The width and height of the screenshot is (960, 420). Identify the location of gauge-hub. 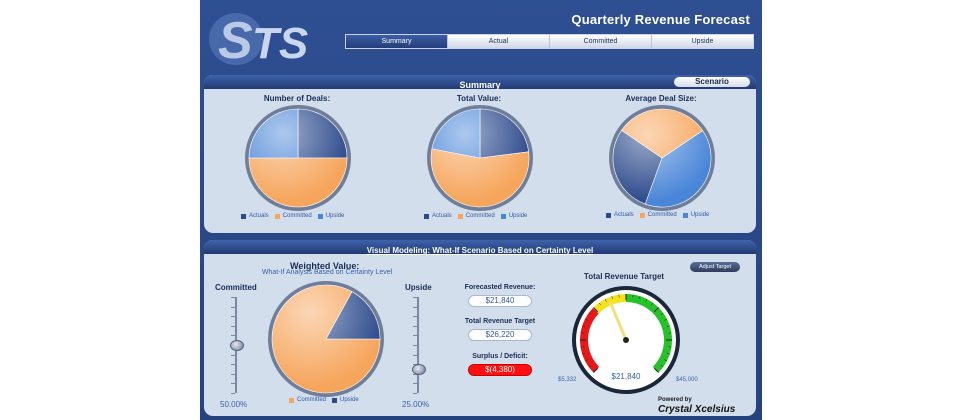
(626, 340).